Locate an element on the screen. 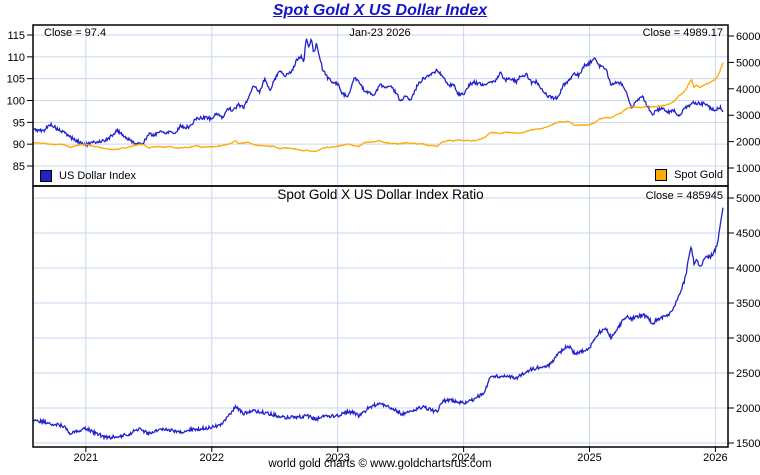 The height and width of the screenshot is (475, 760). legend-us-dollar-index-label: US Dollar Index is located at coordinates (98, 176).